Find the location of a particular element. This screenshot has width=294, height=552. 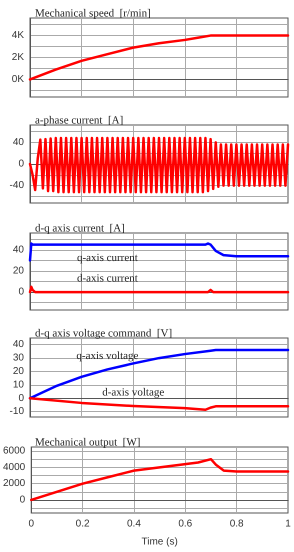

x-tick-label: 0 is located at coordinates (31, 524).